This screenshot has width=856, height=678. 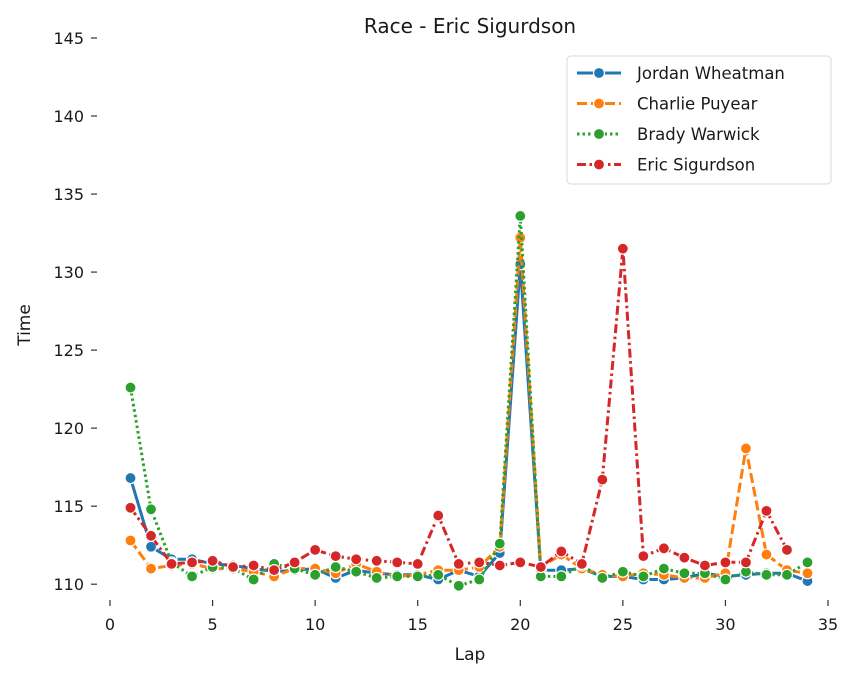 What do you see at coordinates (68, 428) in the screenshot?
I see `y-tick-label: 120` at bounding box center [68, 428].